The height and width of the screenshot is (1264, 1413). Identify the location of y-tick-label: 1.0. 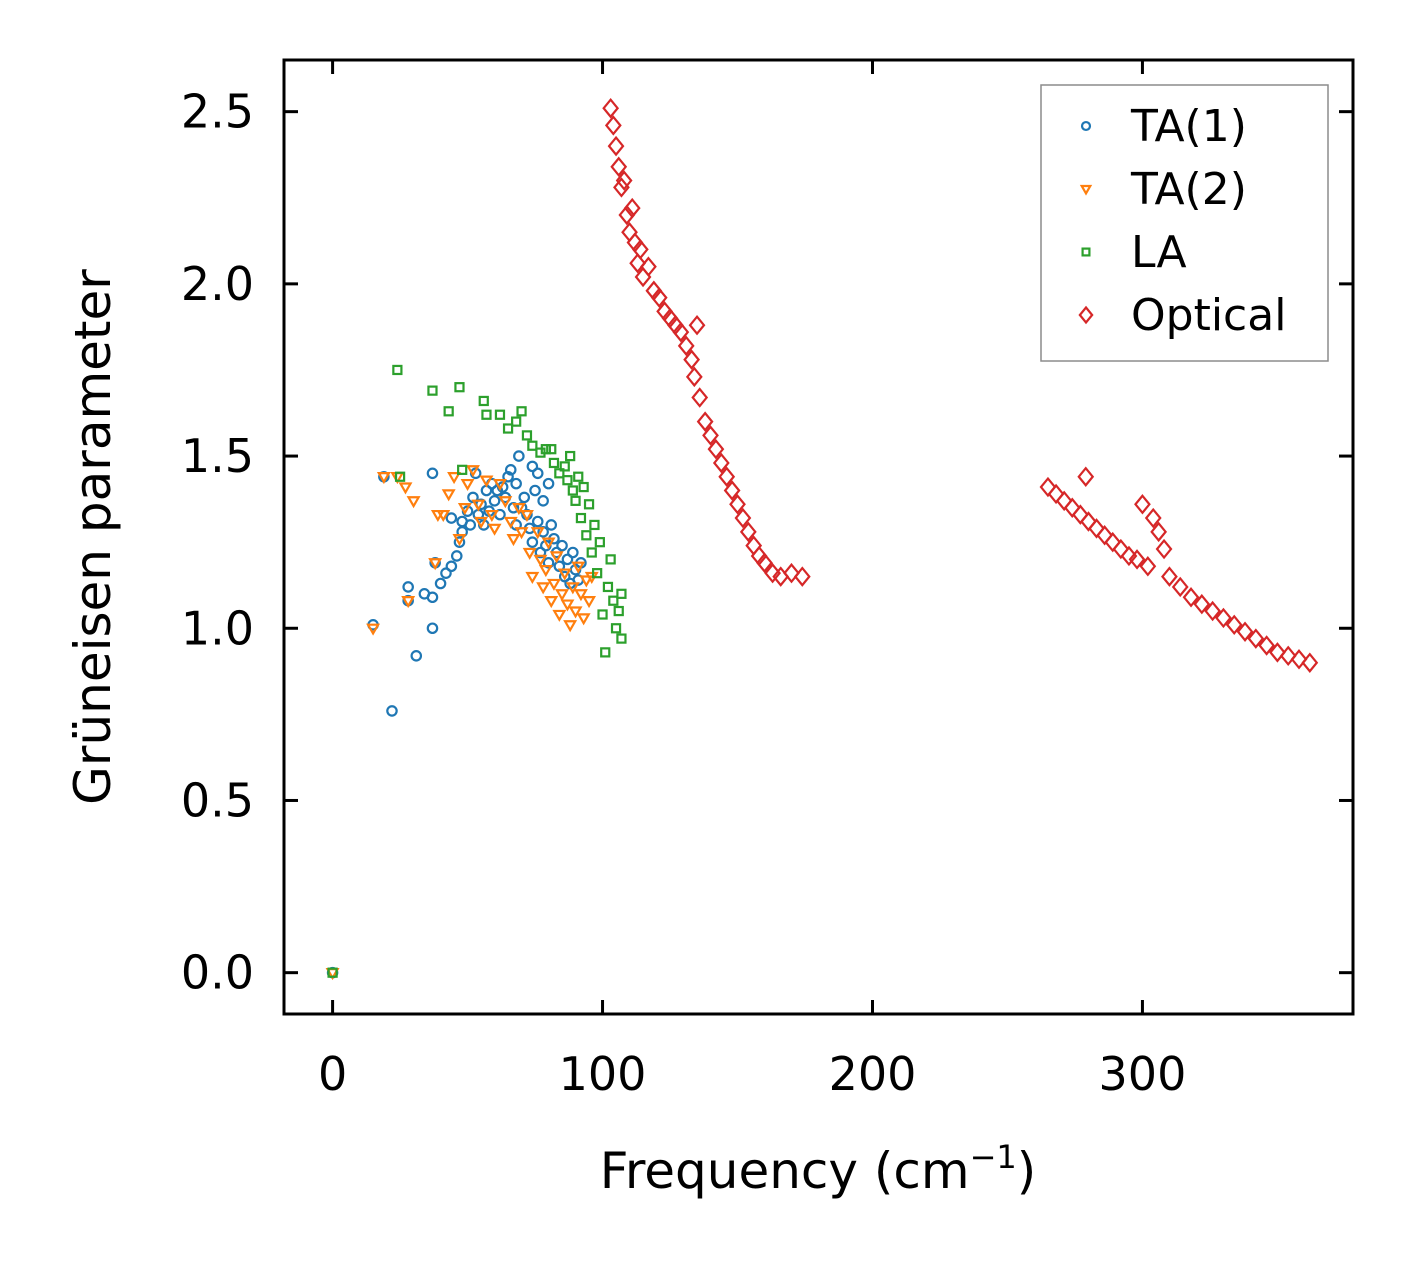
(217, 628).